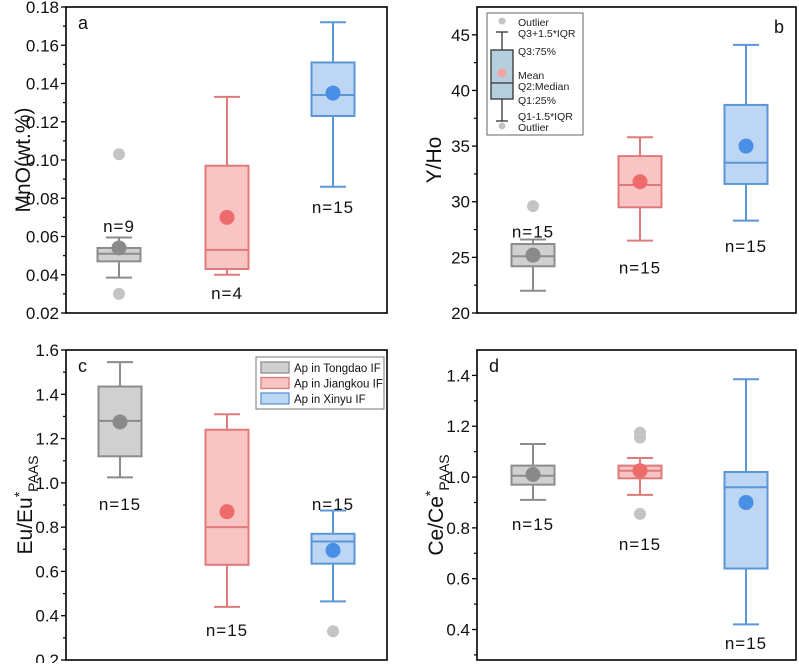  What do you see at coordinates (779, 27) in the screenshot?
I see `panel-label: b` at bounding box center [779, 27].